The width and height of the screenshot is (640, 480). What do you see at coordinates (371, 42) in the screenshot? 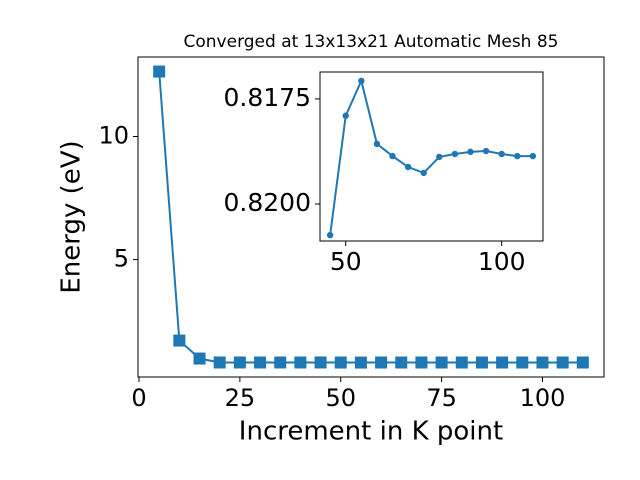
I see `chart-title: Converged at 13x13x21 Automatic Mesh 85` at bounding box center [371, 42].